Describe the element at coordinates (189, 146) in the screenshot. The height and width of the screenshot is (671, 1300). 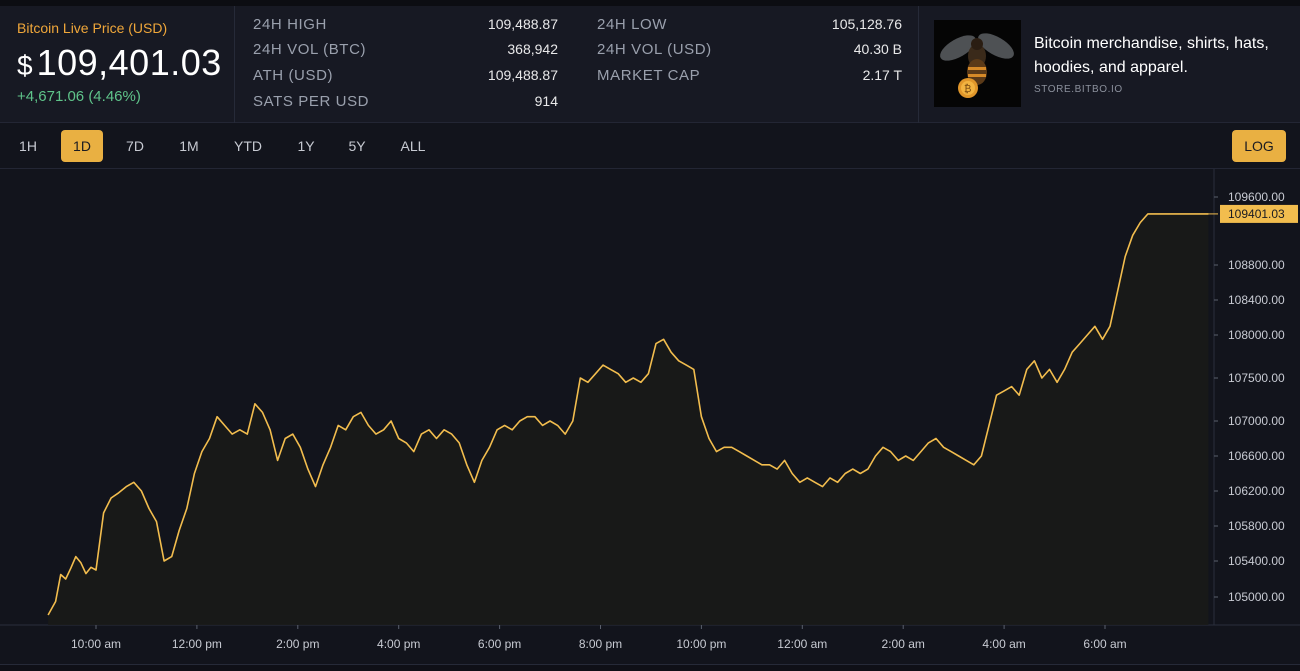
I see `range-1m-button: 1M` at that location.